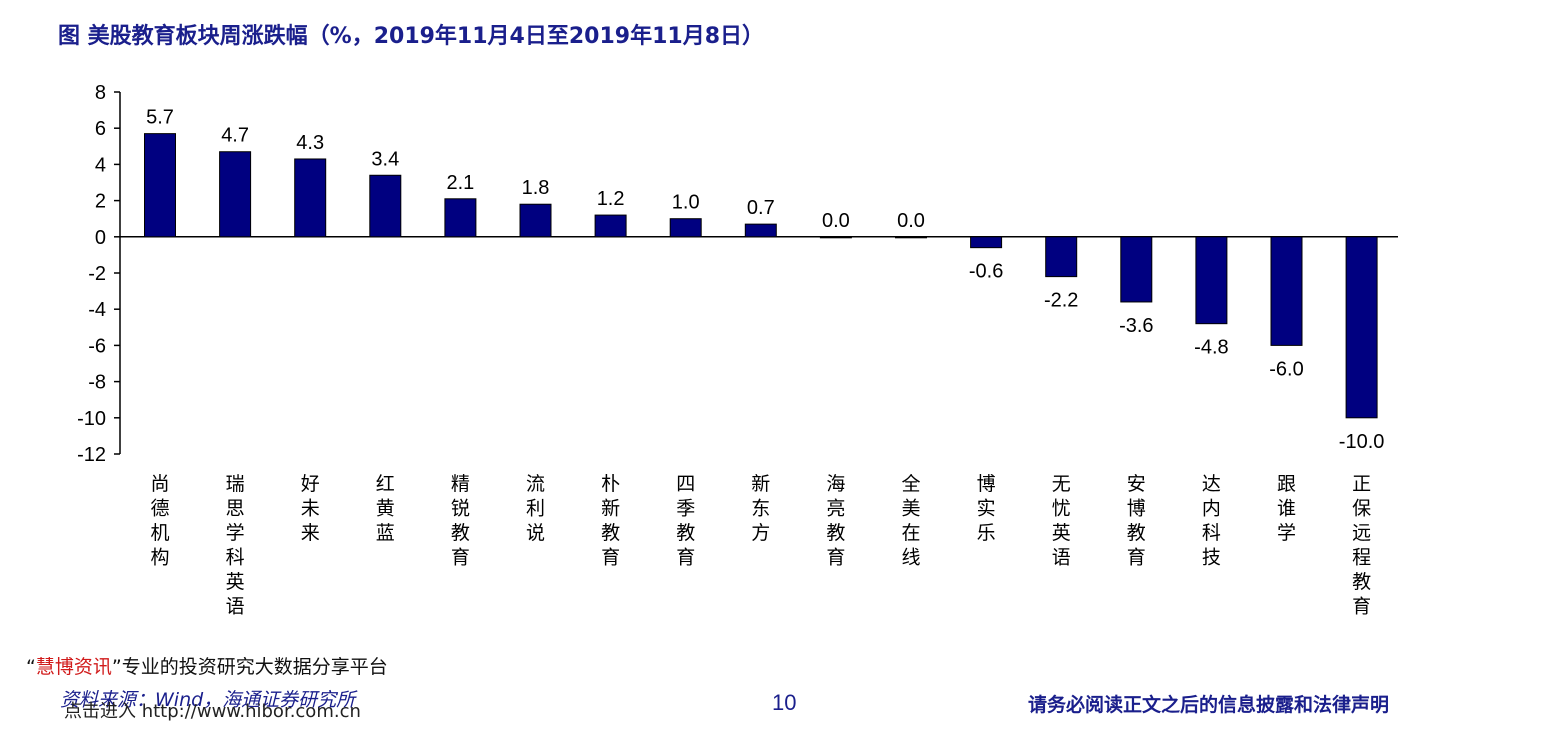  Describe the element at coordinates (235, 545) in the screenshot. I see `category-label: 瑞思学科英语` at that location.